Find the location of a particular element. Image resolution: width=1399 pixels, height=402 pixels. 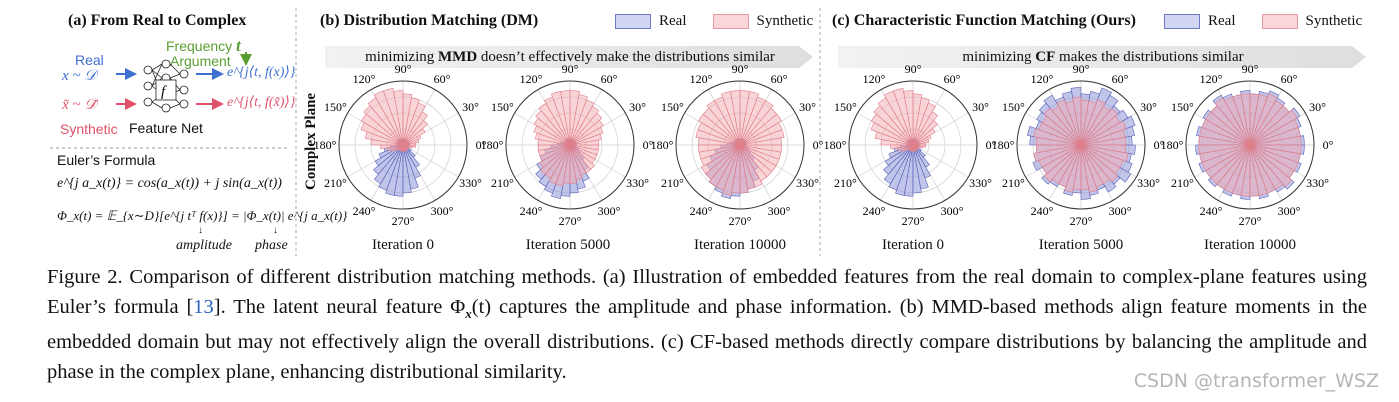

banner-c-arrow is located at coordinates (1102, 57).